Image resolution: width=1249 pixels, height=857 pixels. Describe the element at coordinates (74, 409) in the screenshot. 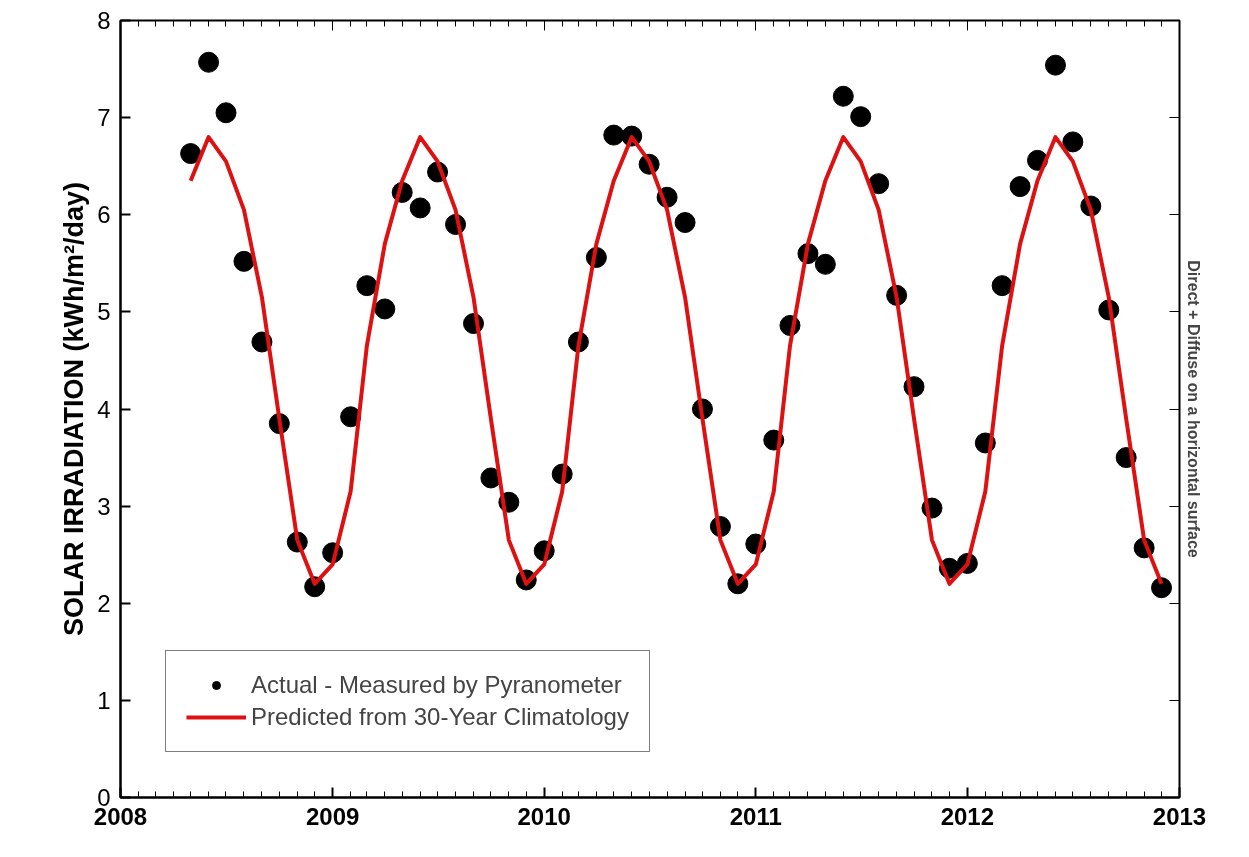

I see `y-axis-title: SOLAR IRRADIATION (kWh/m²/day)` at that location.